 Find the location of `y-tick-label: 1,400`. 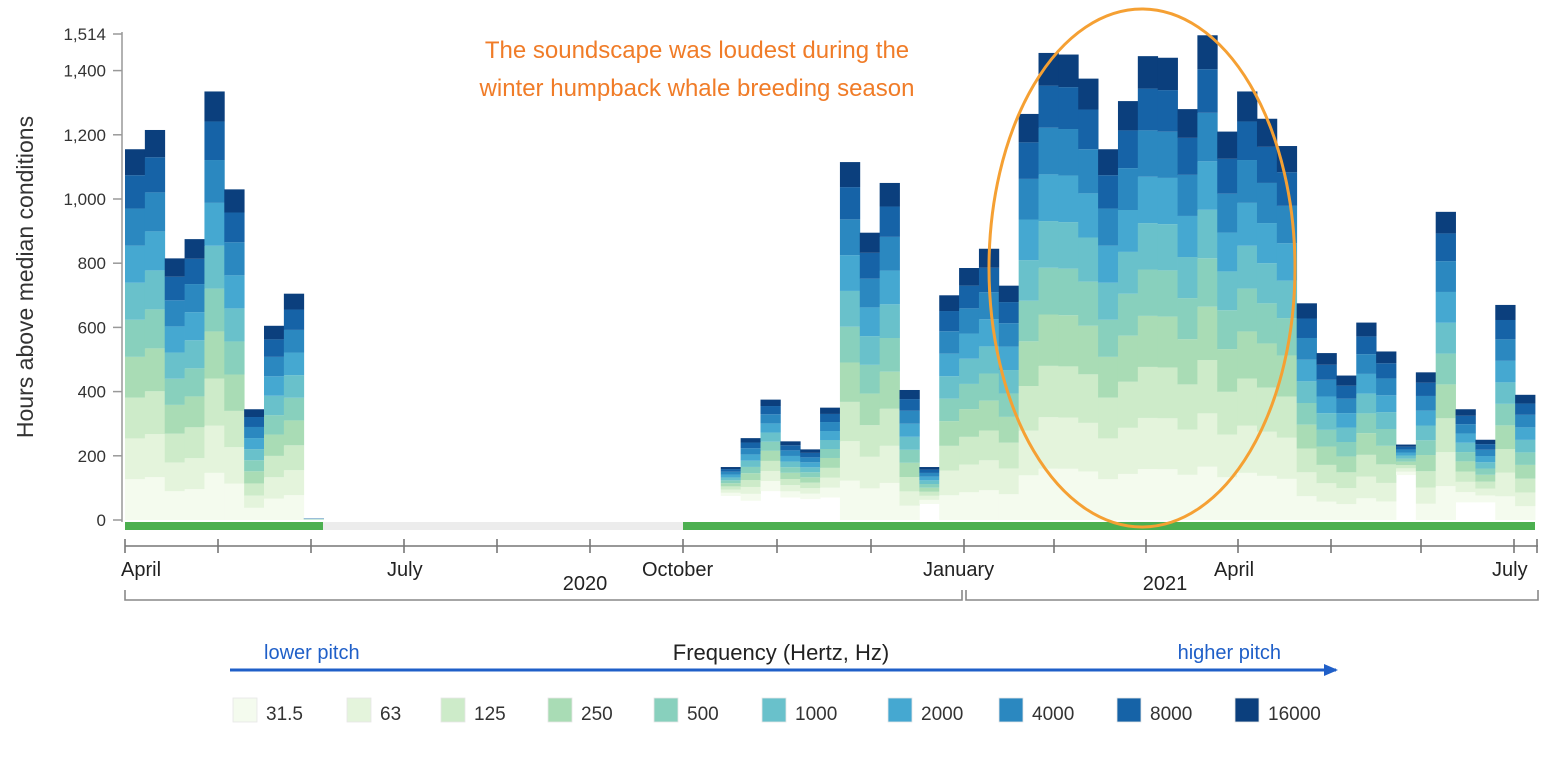

y-tick-label: 1,400 is located at coordinates (84, 71).